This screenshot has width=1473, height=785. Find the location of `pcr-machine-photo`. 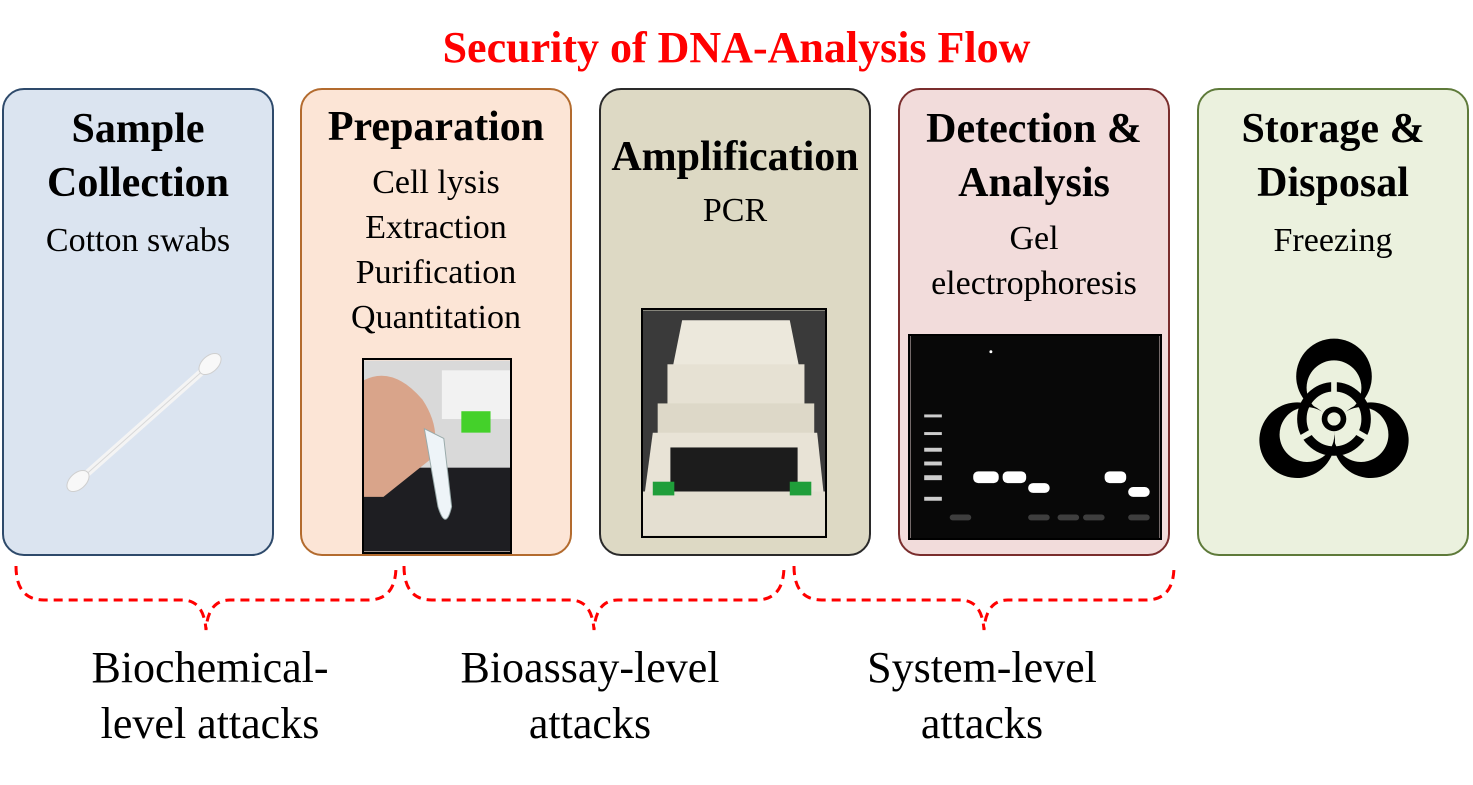

pcr-machine-photo is located at coordinates (734, 423).